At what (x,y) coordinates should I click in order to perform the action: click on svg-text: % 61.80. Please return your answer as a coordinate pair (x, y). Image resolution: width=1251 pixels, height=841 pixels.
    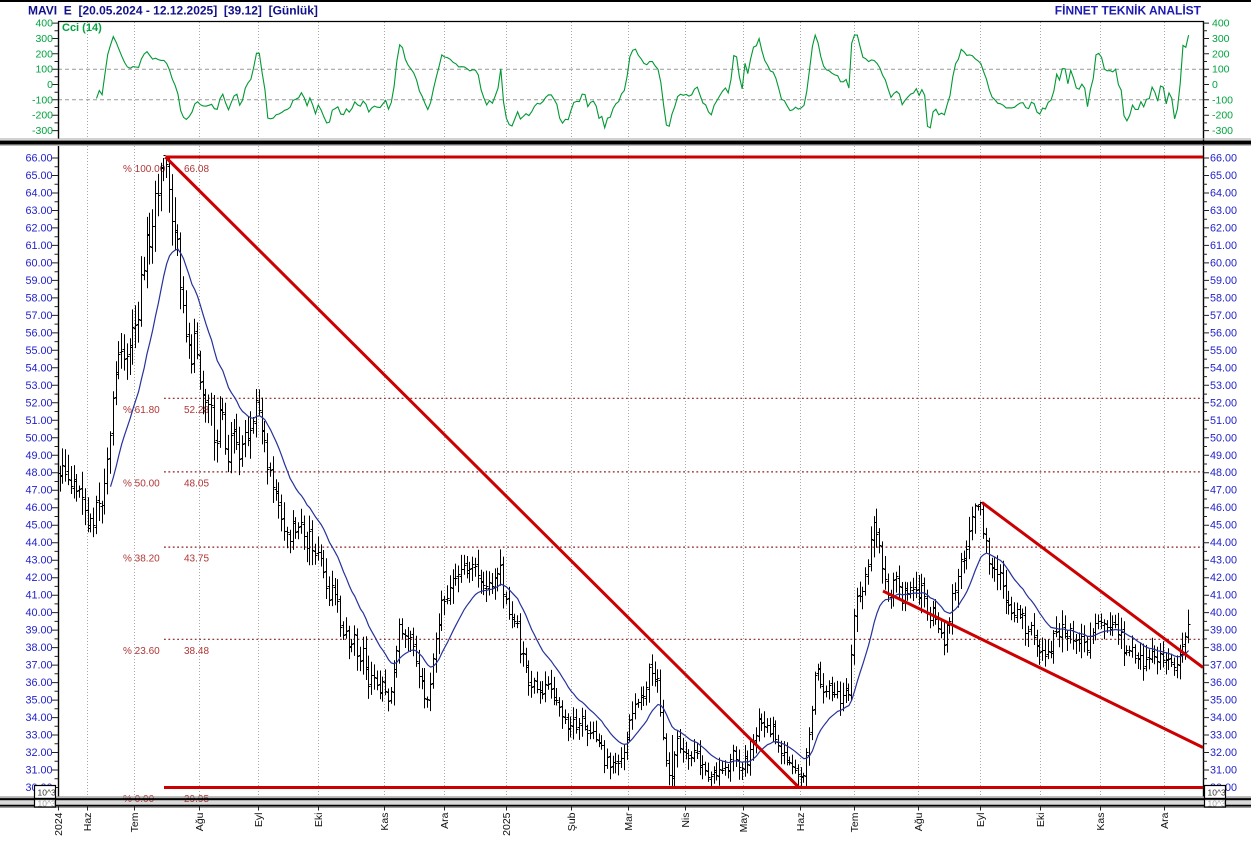
    Looking at the image, I should click on (141, 410).